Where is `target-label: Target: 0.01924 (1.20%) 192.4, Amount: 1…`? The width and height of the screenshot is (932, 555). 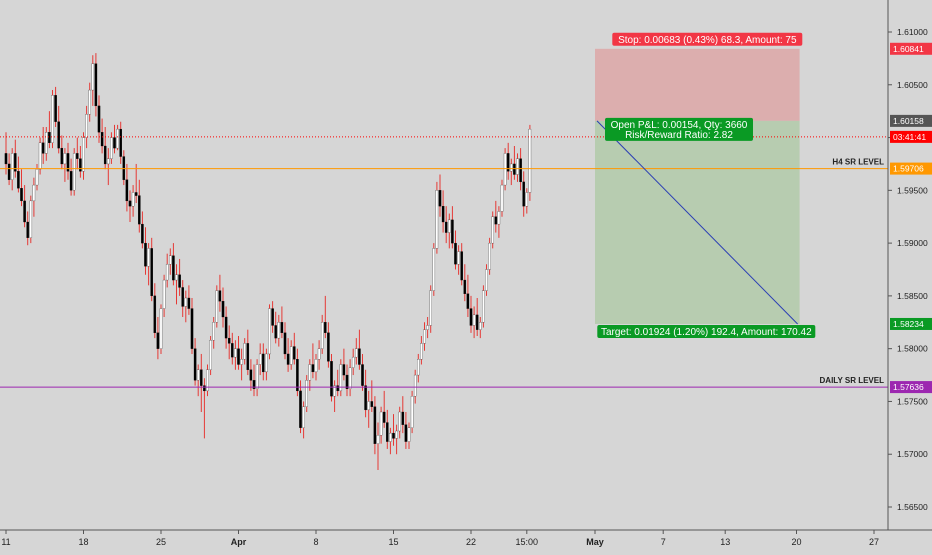
target-label: Target: 0.01924 (1.20%) 192.4, Amount: 1… is located at coordinates (706, 332).